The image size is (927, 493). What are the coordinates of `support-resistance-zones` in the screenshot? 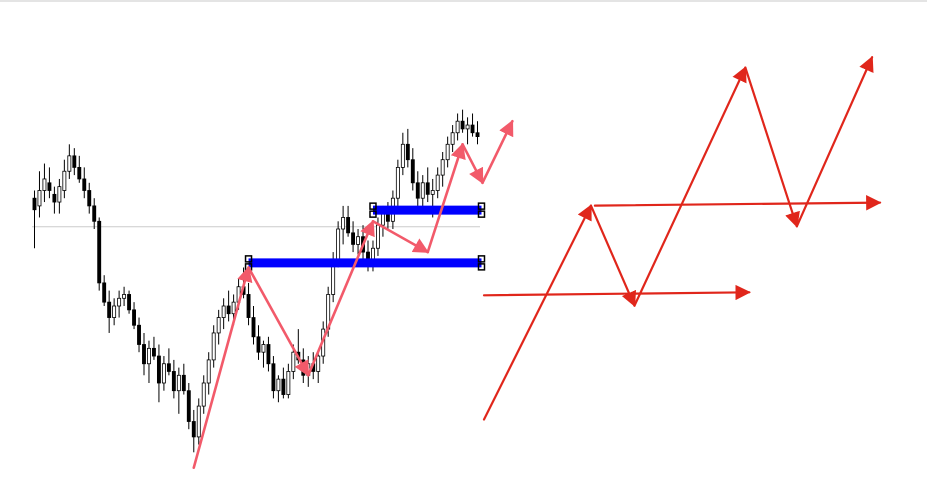 It's located at (365, 236).